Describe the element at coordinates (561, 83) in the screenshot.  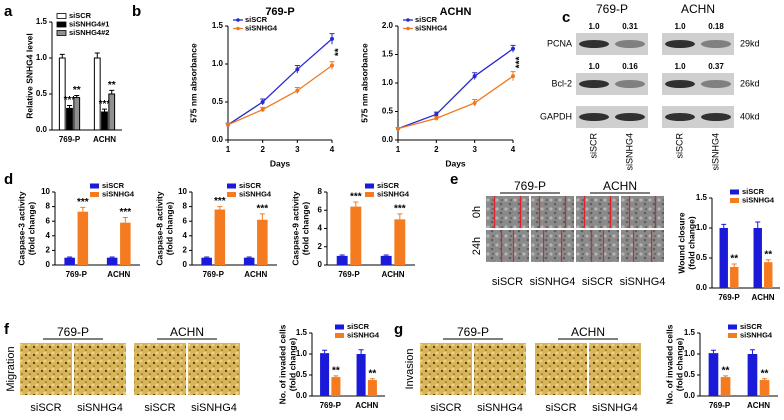
I see `blot-row-label: Bcl-2` at that location.